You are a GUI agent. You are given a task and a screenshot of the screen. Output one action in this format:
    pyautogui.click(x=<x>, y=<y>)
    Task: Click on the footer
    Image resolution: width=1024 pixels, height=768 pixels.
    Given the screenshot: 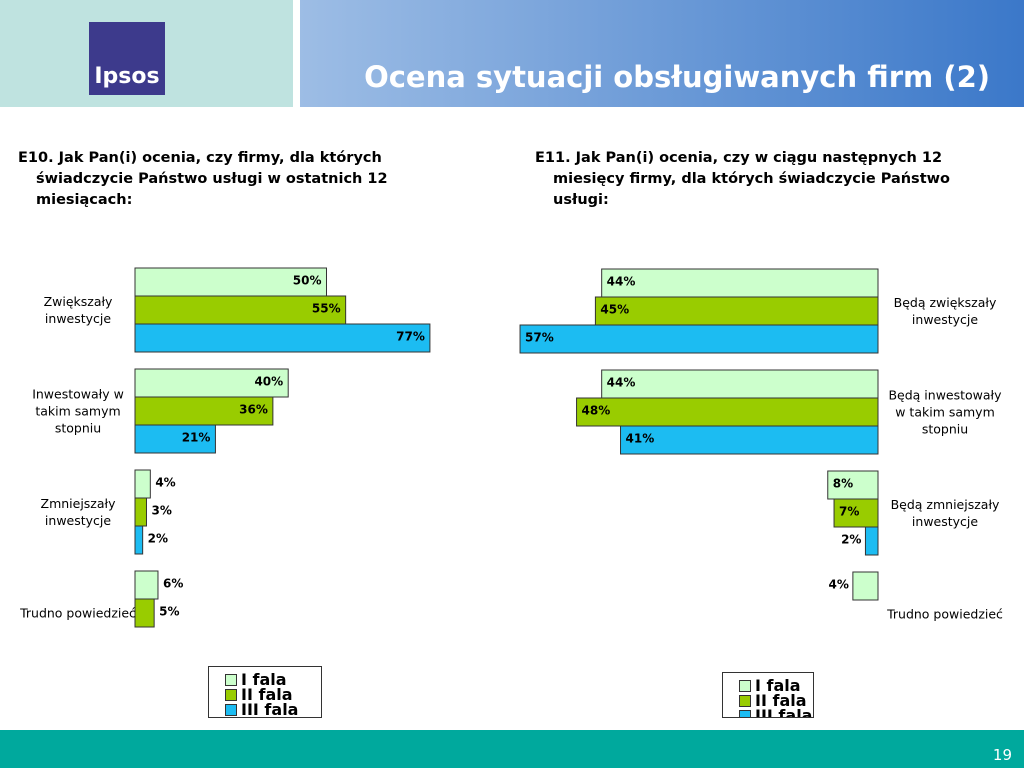 What is the action you would take?
    pyautogui.click(x=512, y=749)
    